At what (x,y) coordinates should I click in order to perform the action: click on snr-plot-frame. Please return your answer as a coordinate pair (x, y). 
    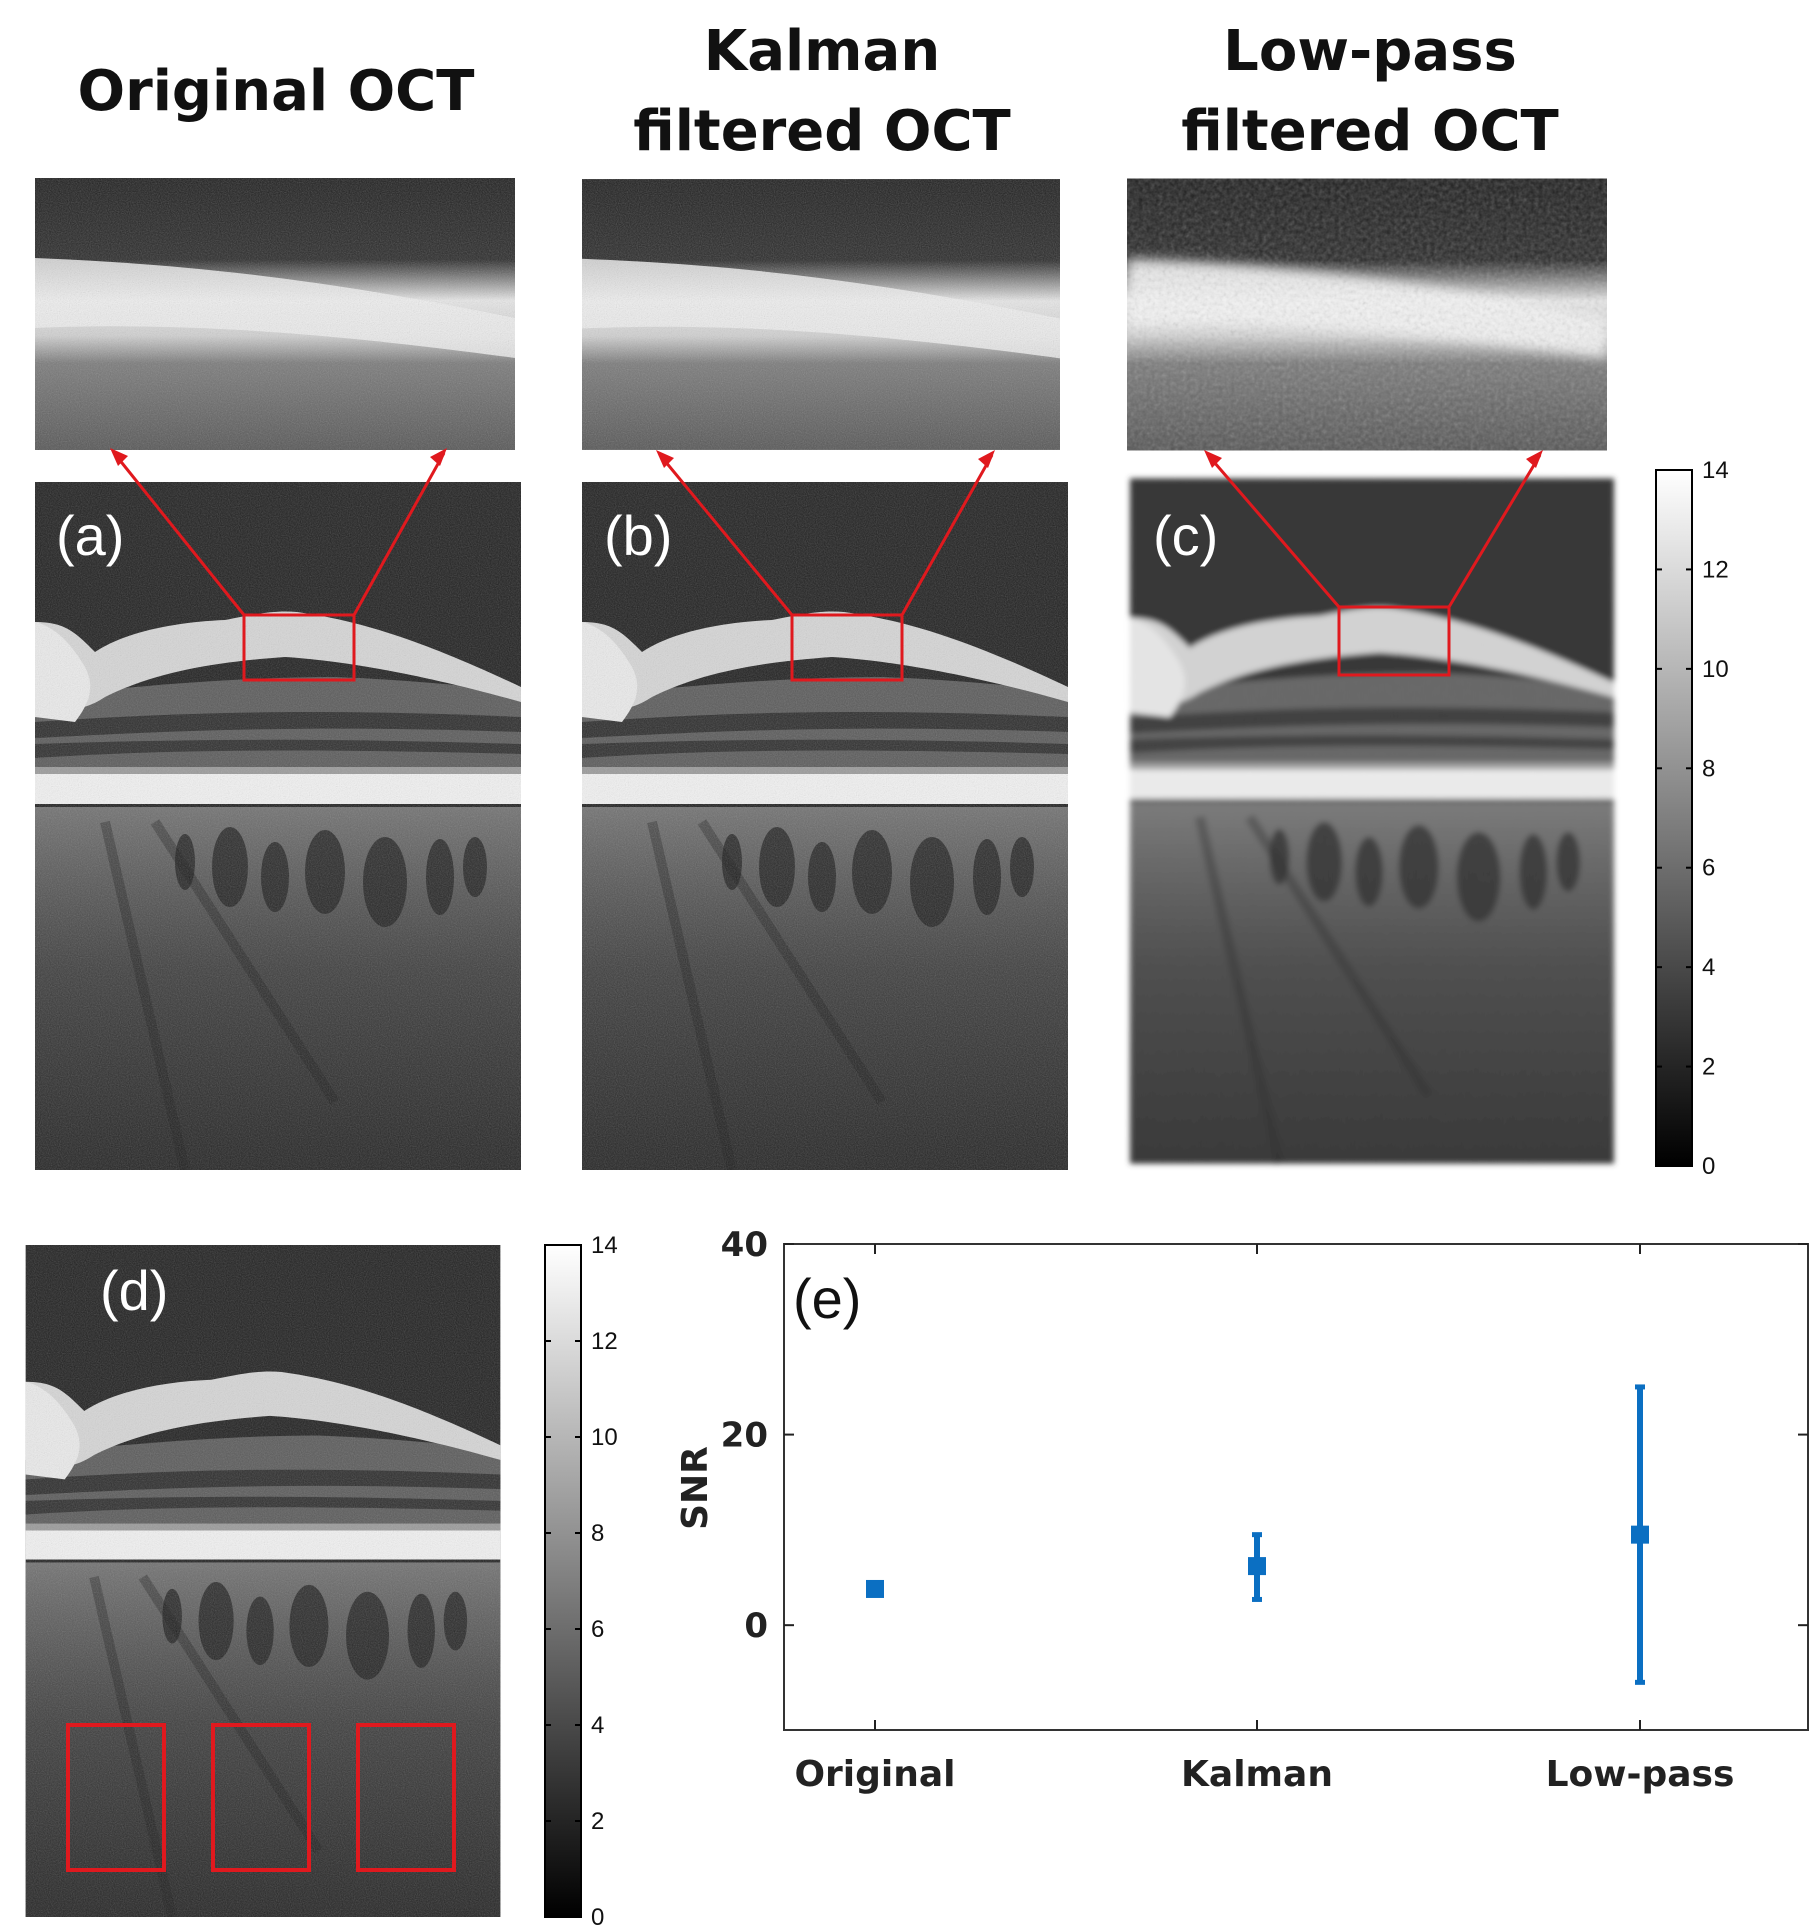
    Looking at the image, I should click on (1296, 1487).